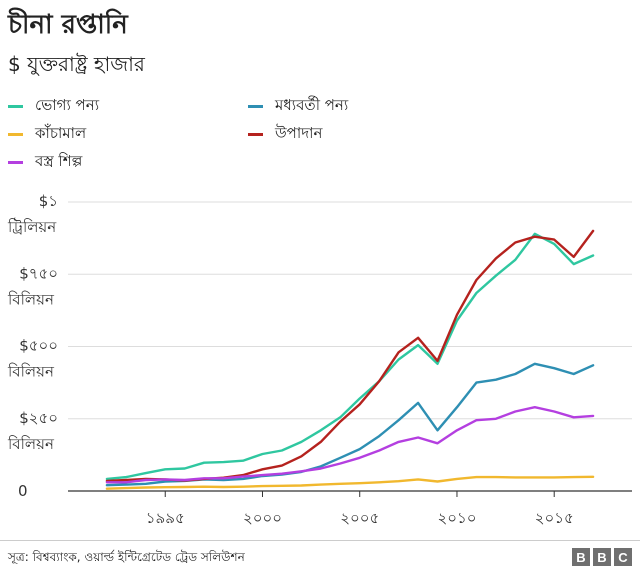 The height and width of the screenshot is (576, 640). What do you see at coordinates (299, 133) in the screenshot?
I see `legend-label: উপাদান` at bounding box center [299, 133].